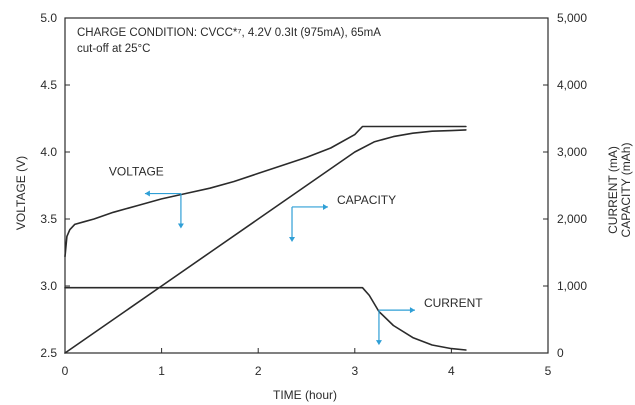 The image size is (635, 405). Describe the element at coordinates (113, 49) in the screenshot. I see `charge-condition-line-2: cut-off at 25°C` at that location.